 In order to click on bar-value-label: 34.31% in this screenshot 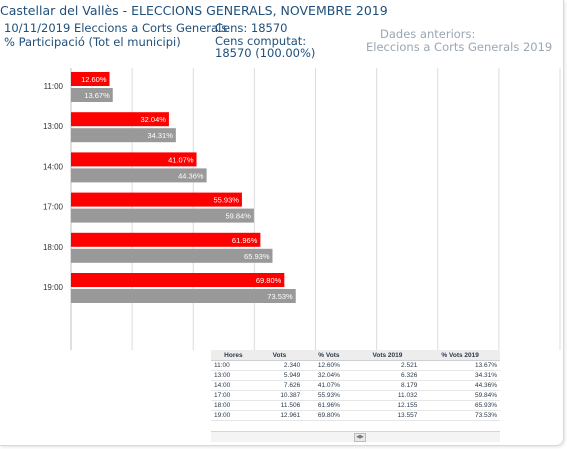, I will do `click(160, 135)`.